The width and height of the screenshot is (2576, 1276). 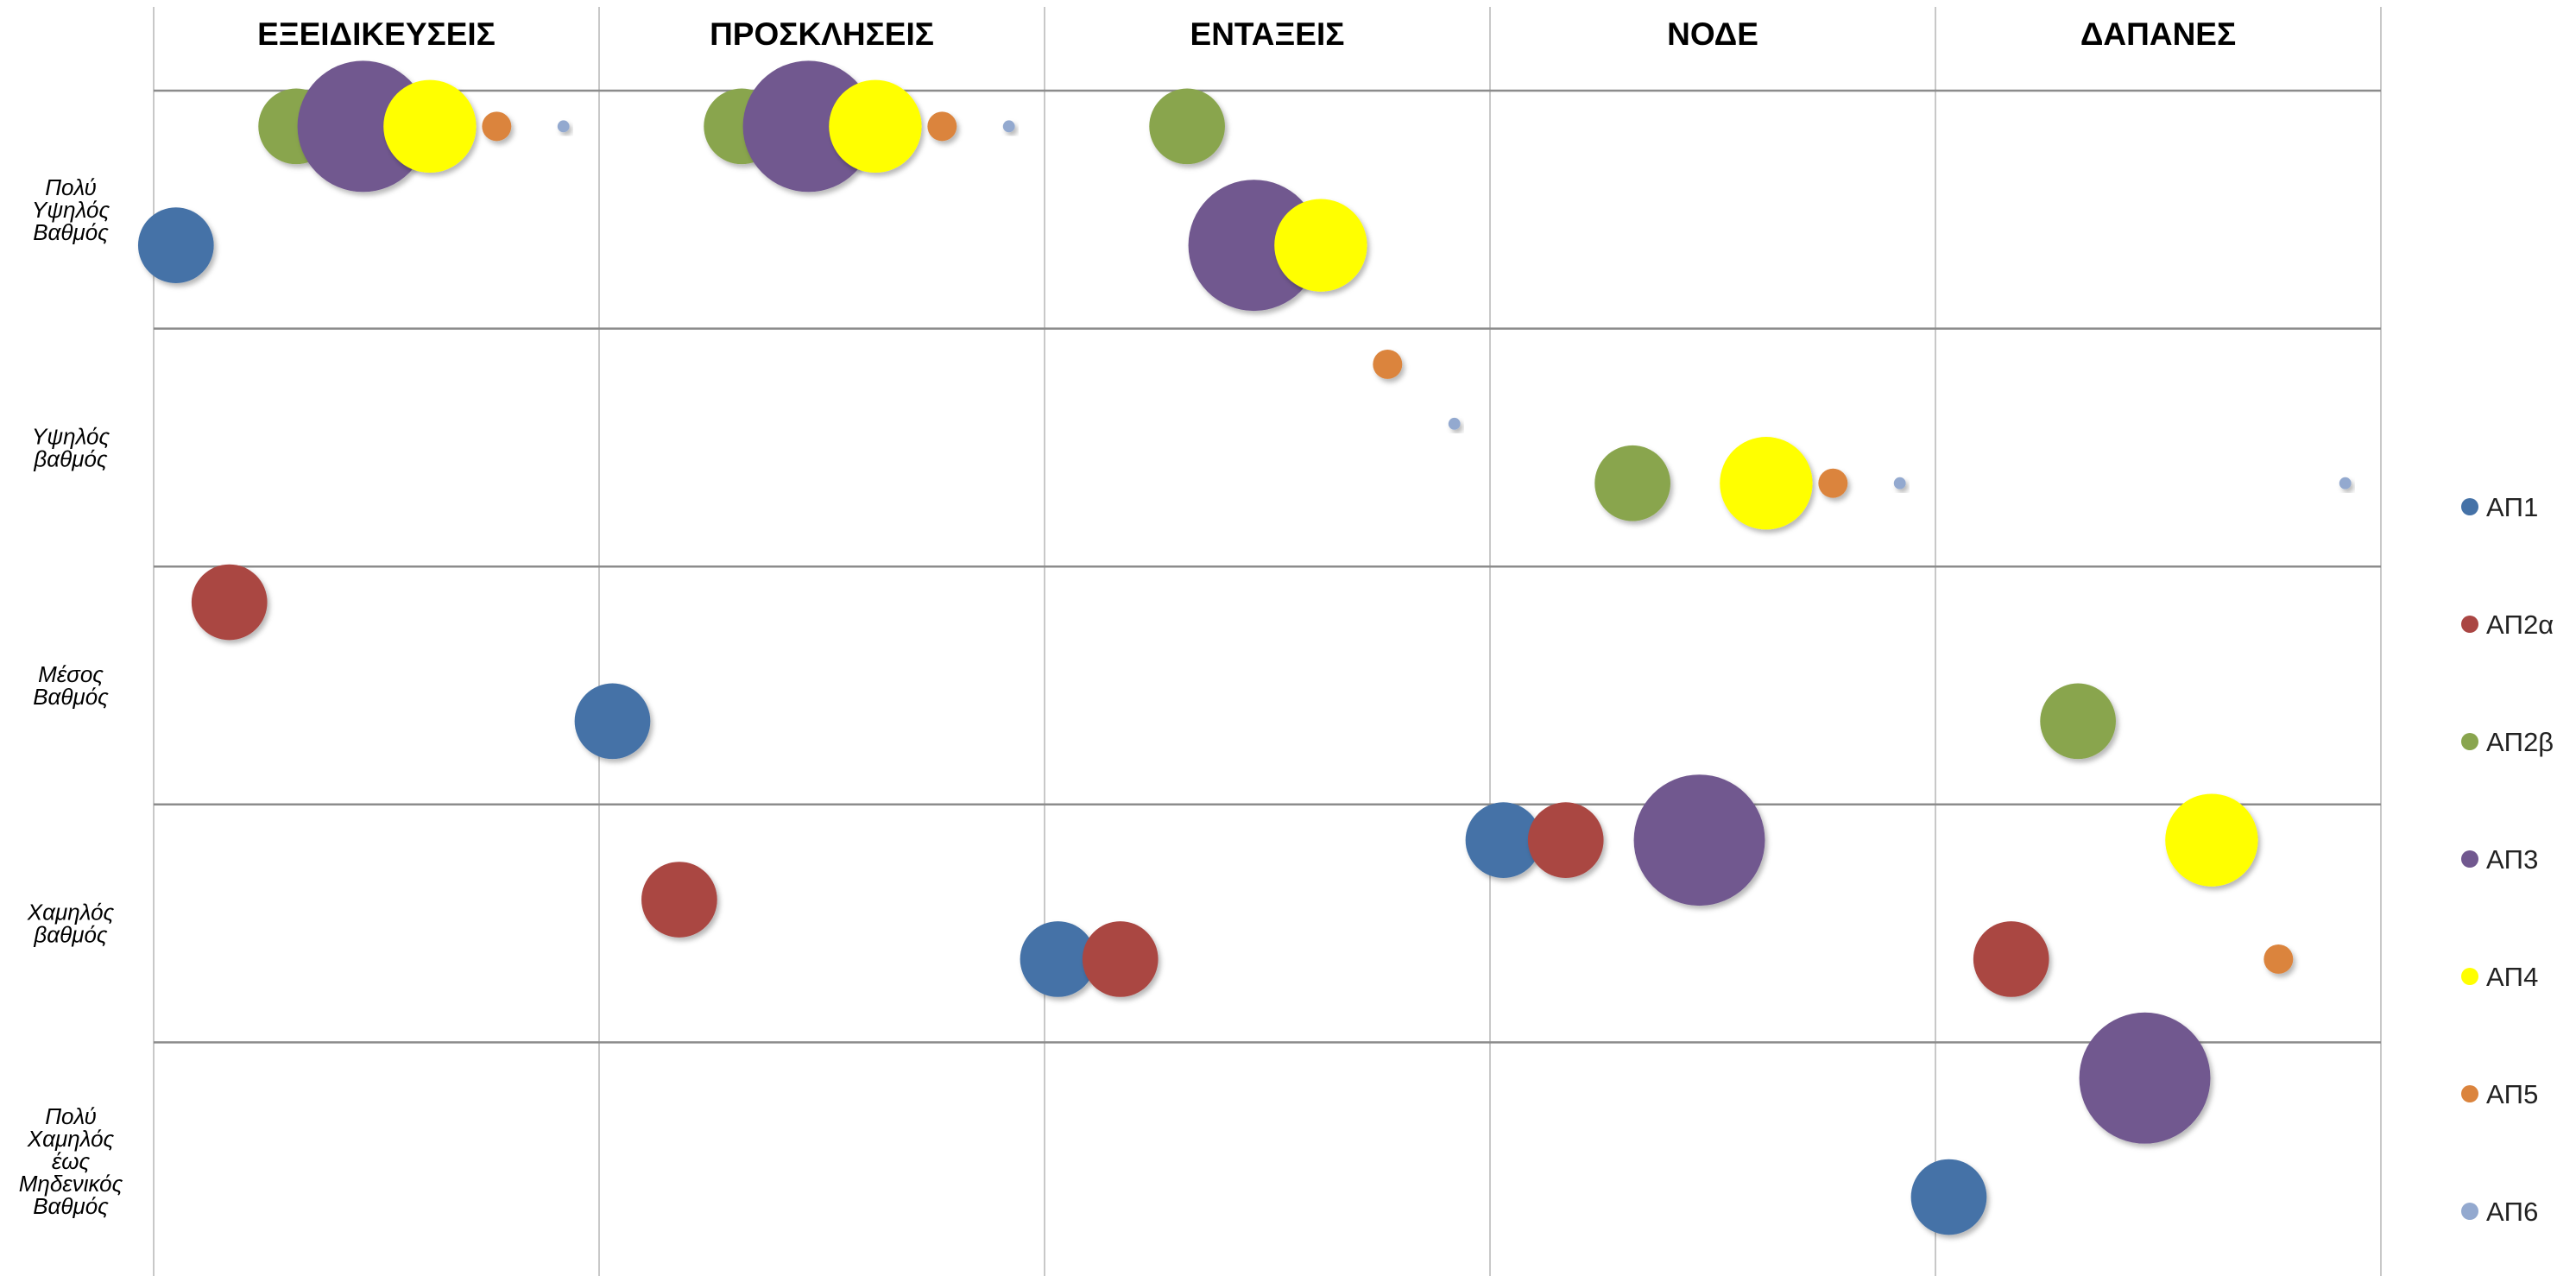 What do you see at coordinates (2520, 625) in the screenshot?
I see `legend-label-απ2α: ΑΠ2α` at bounding box center [2520, 625].